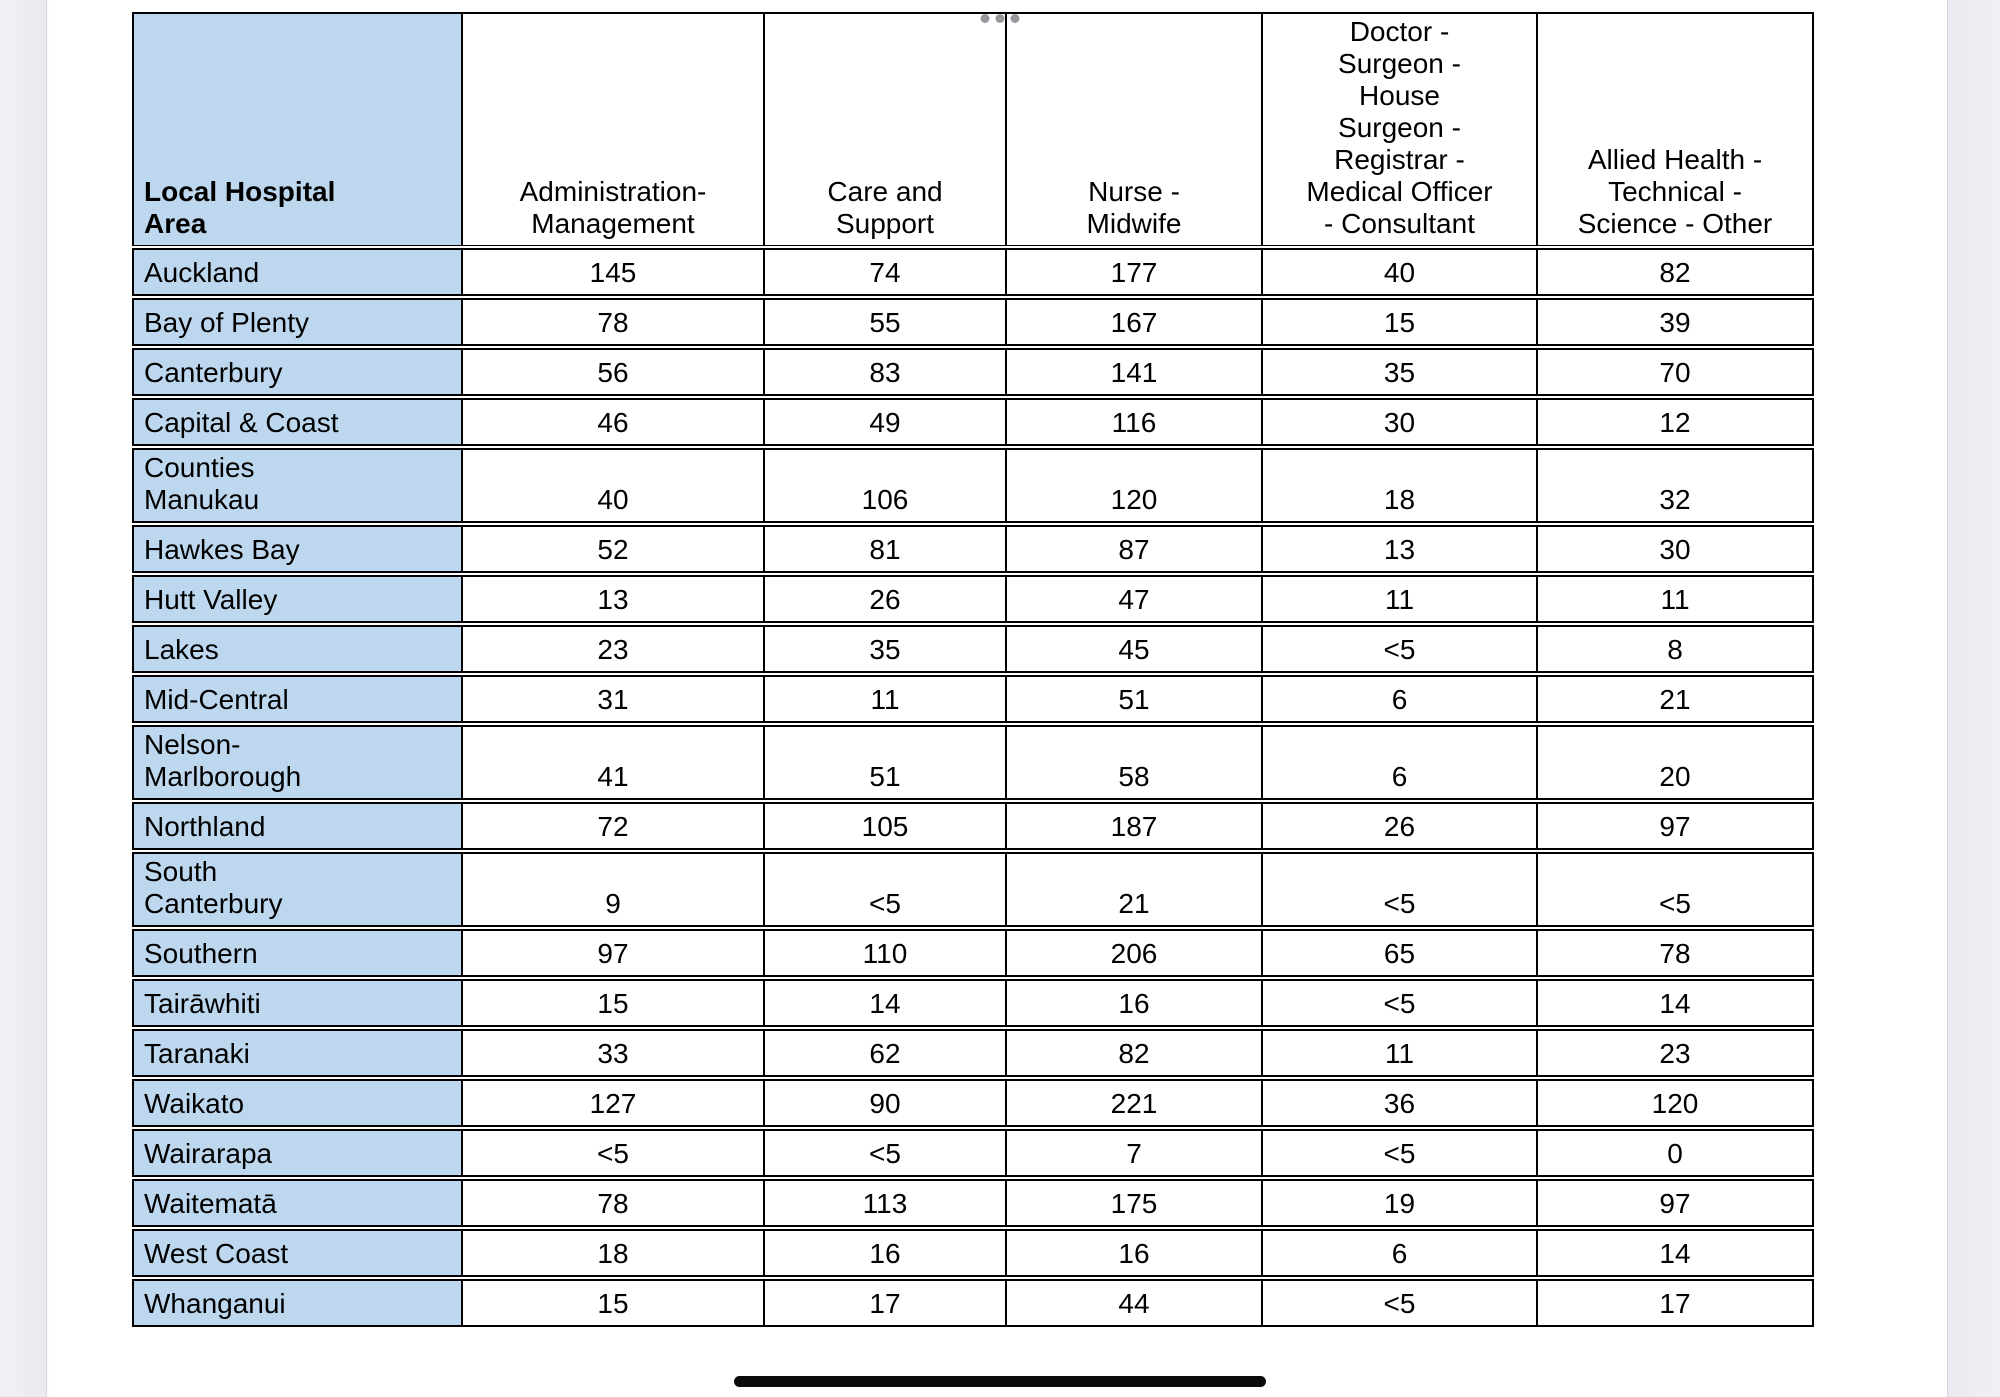 This screenshot has height=1397, width=2000. I want to click on value-cell-doctor: 36, so click(1399, 1103).